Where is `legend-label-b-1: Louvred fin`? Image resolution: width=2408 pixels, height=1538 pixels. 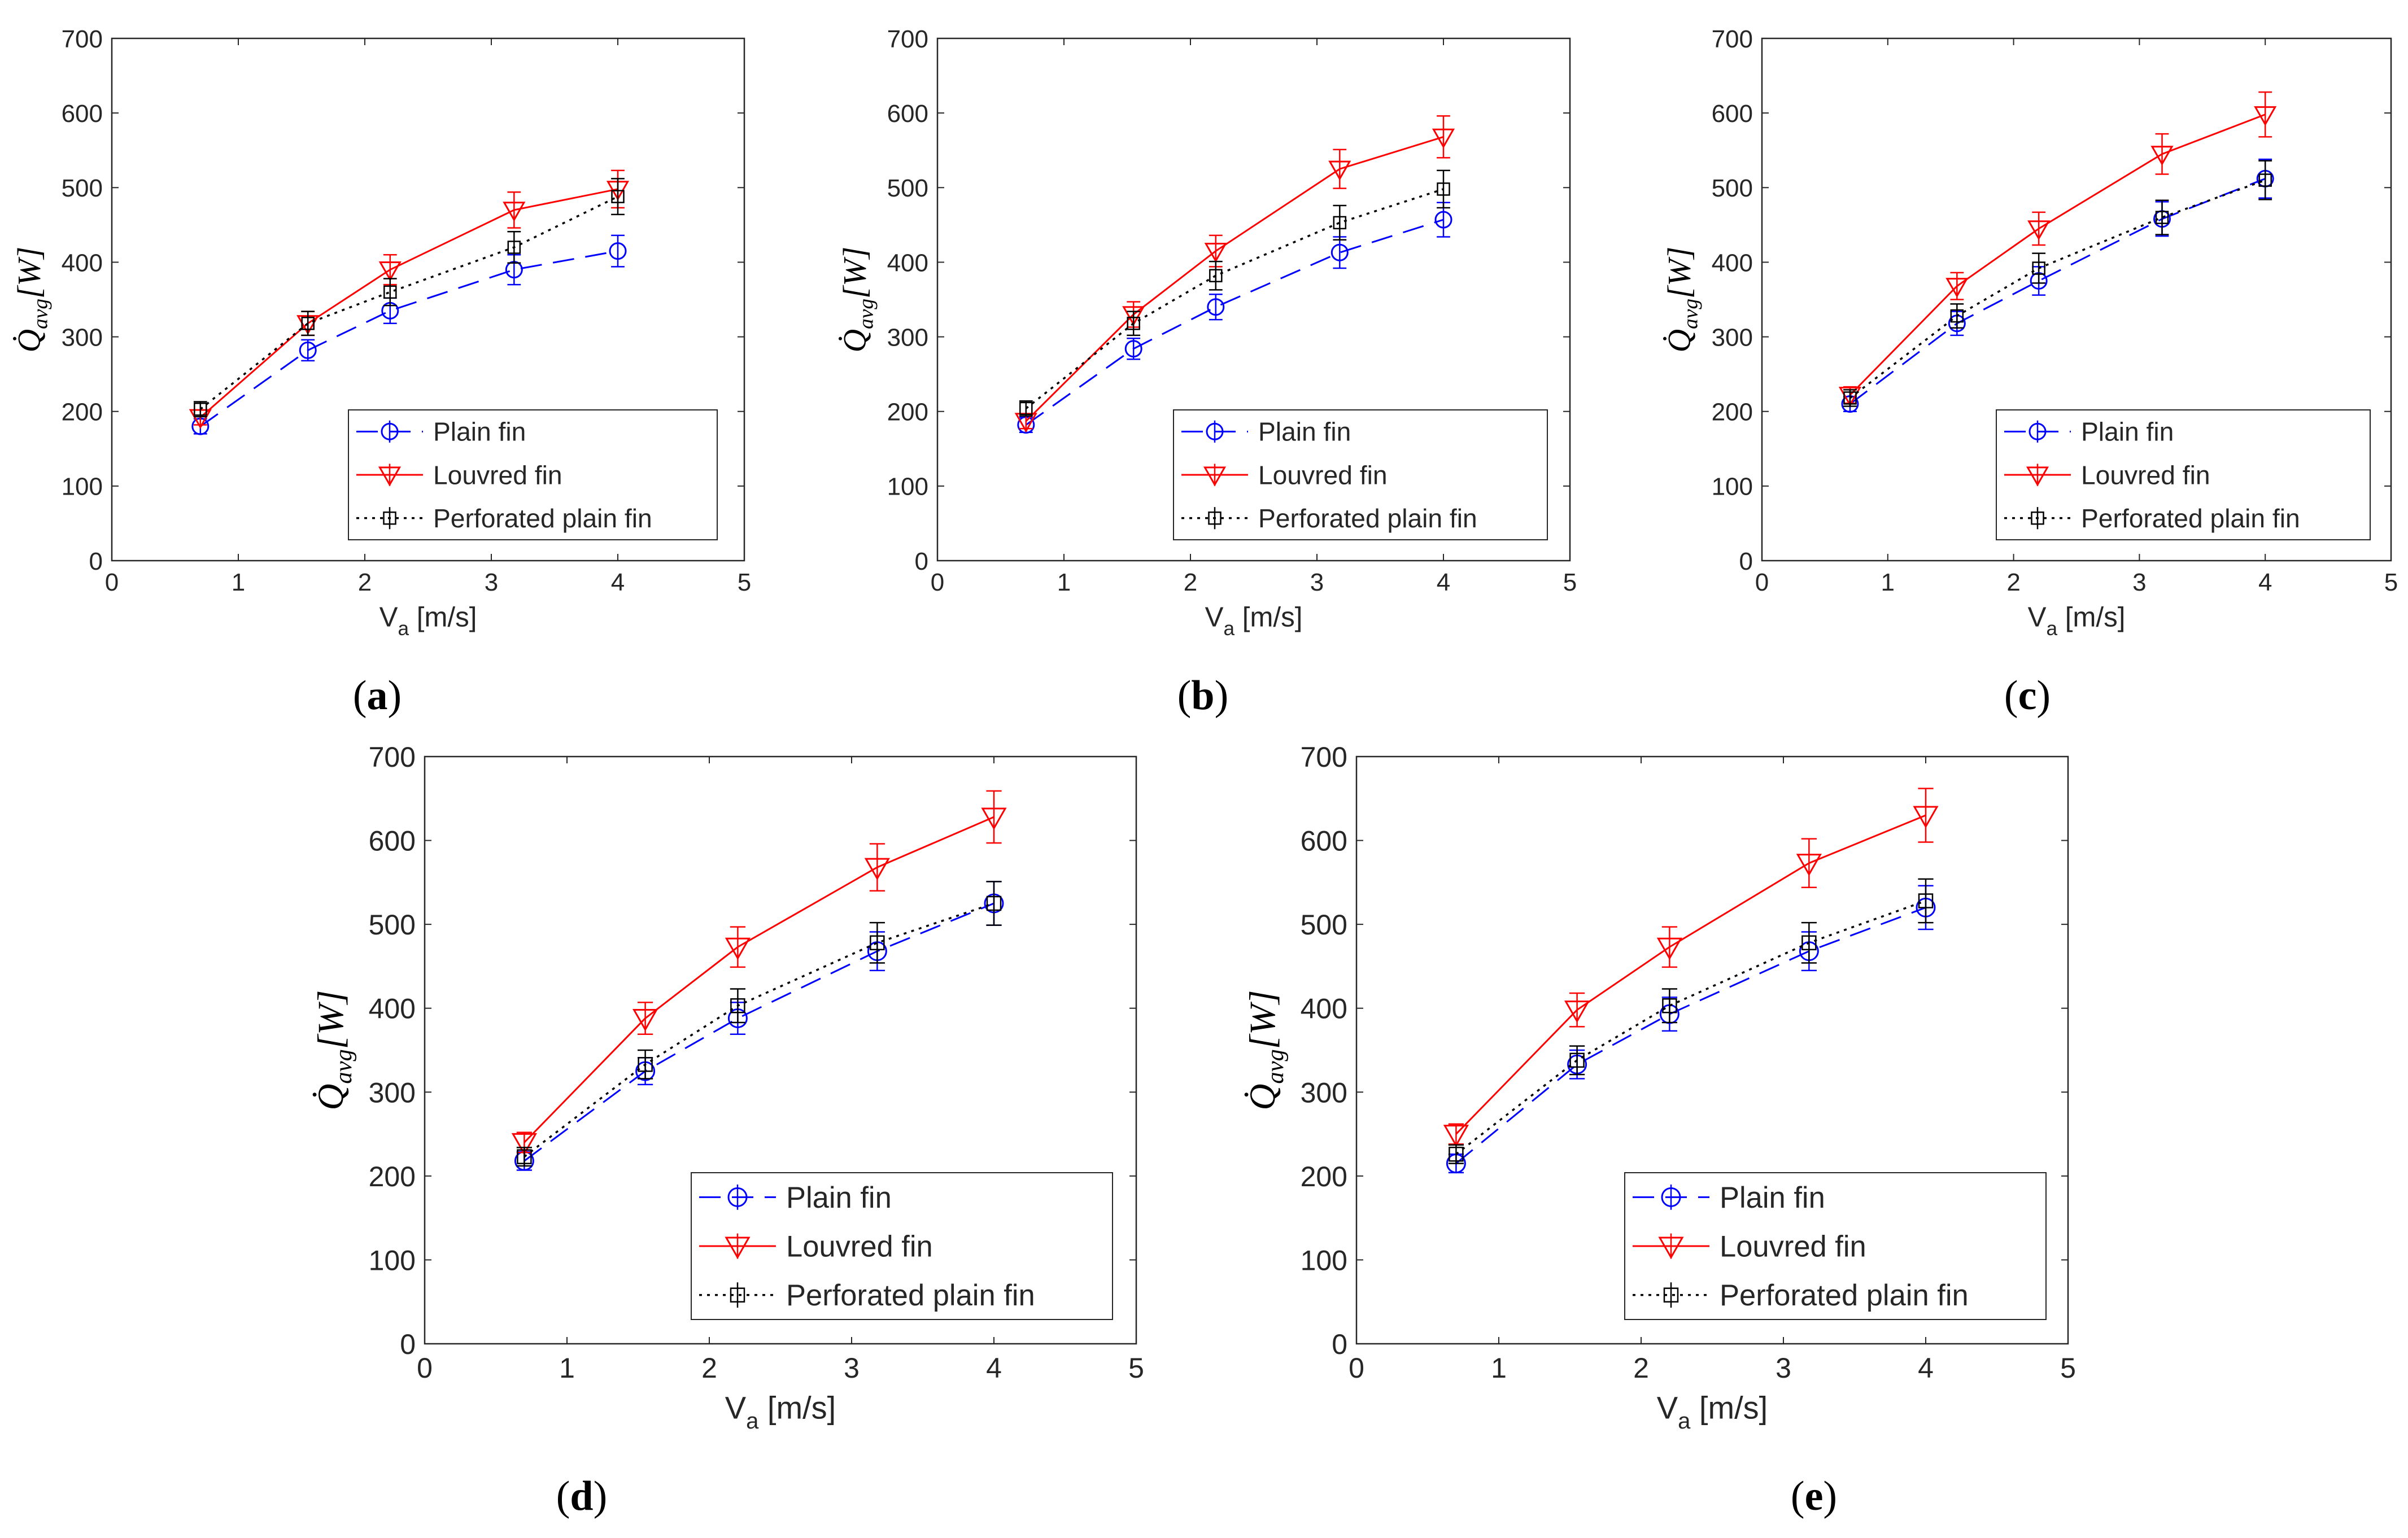
legend-label-b-1: Louvred fin is located at coordinates (1323, 475).